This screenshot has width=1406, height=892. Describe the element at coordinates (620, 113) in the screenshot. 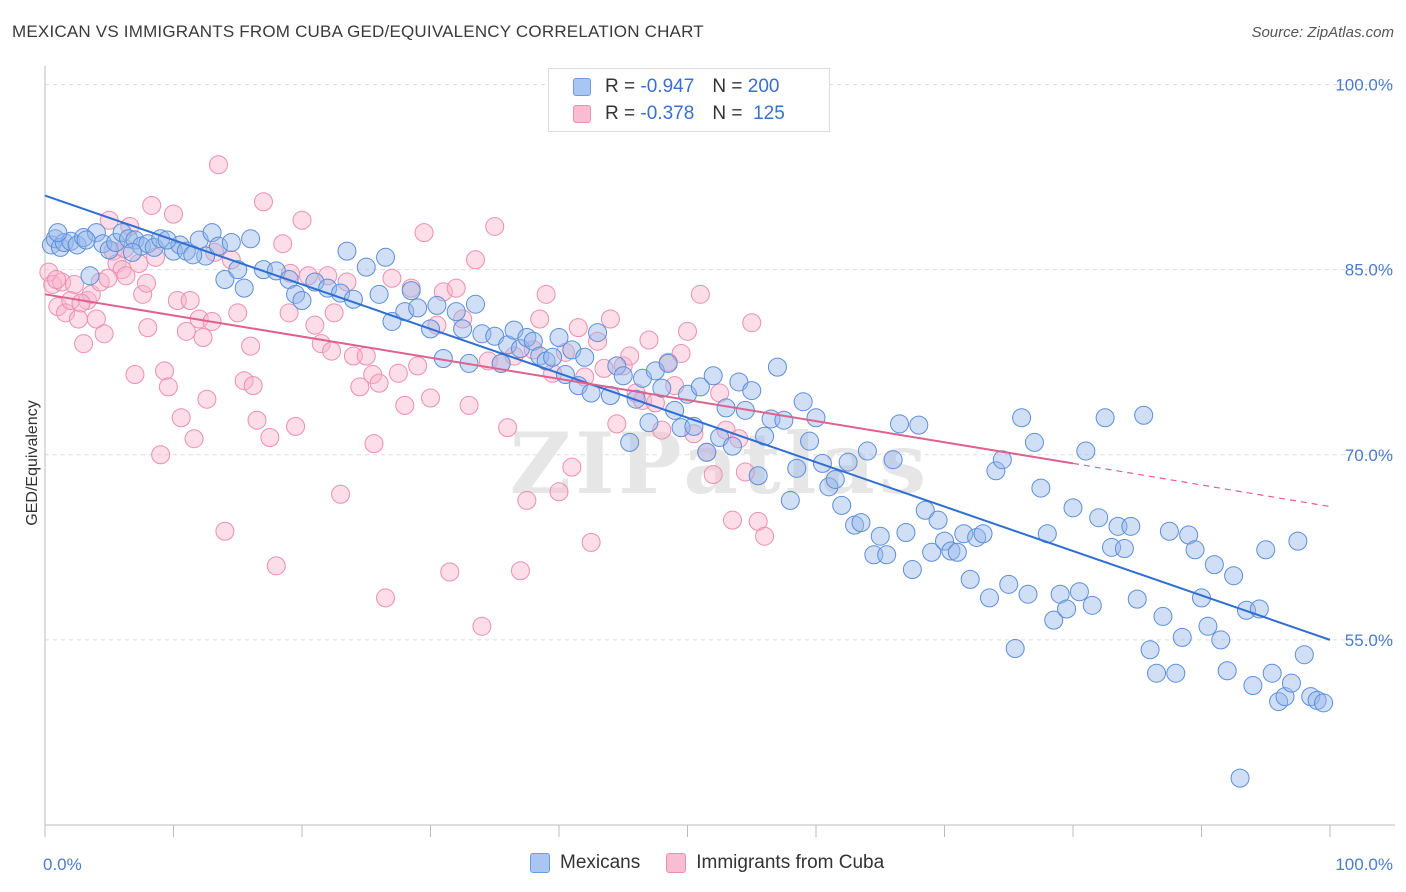

I see `legend-r-label: R =` at that location.